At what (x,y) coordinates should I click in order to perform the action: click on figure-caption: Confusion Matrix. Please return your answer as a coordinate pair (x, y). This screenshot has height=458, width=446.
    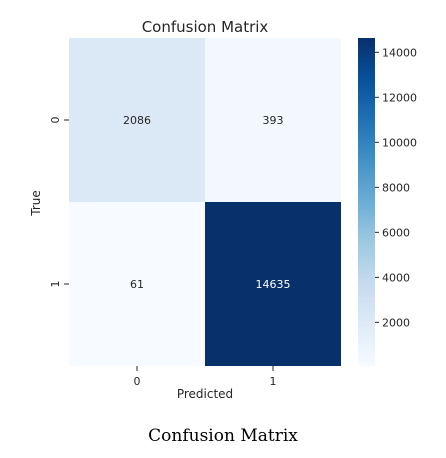
    Looking at the image, I should click on (223, 436).